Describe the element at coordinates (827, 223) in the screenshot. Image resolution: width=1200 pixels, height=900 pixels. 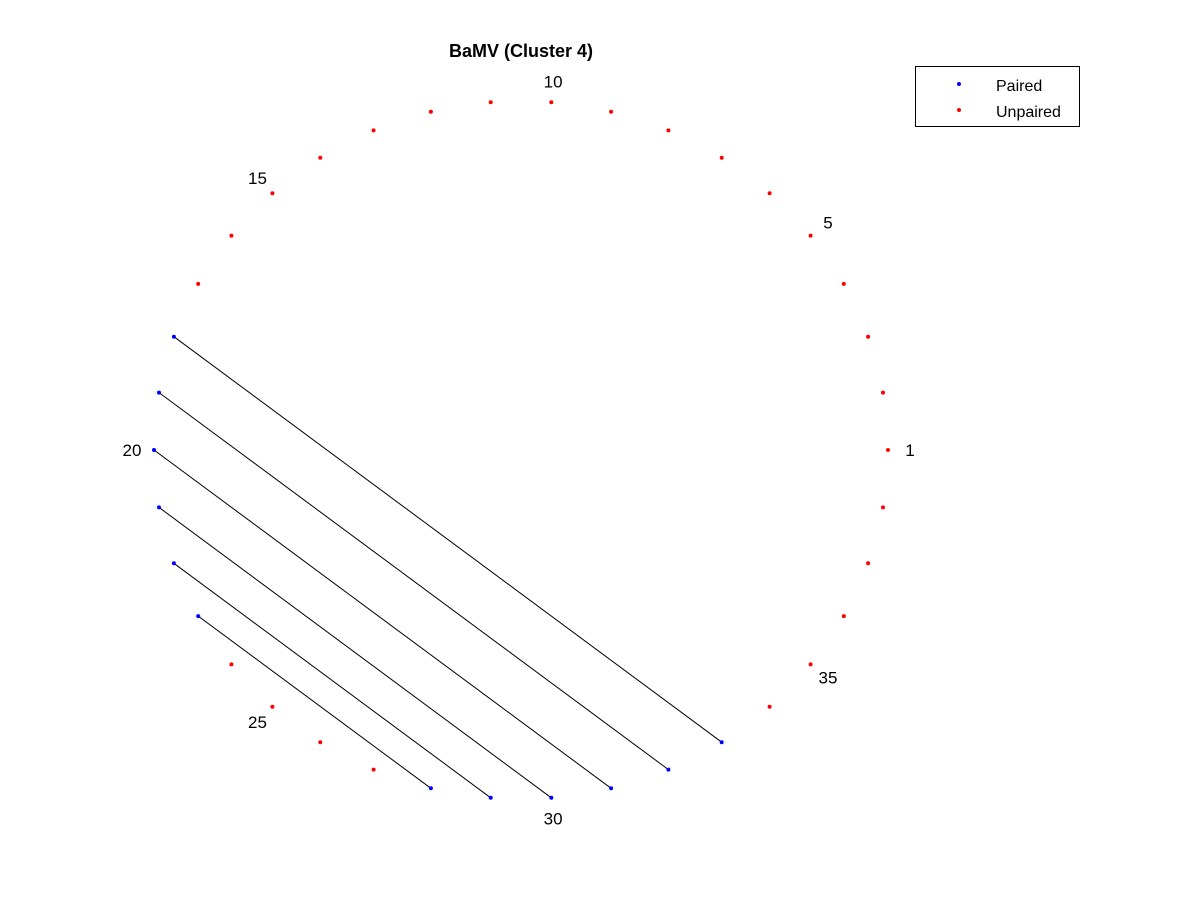
I see `index-label-5: 5` at that location.